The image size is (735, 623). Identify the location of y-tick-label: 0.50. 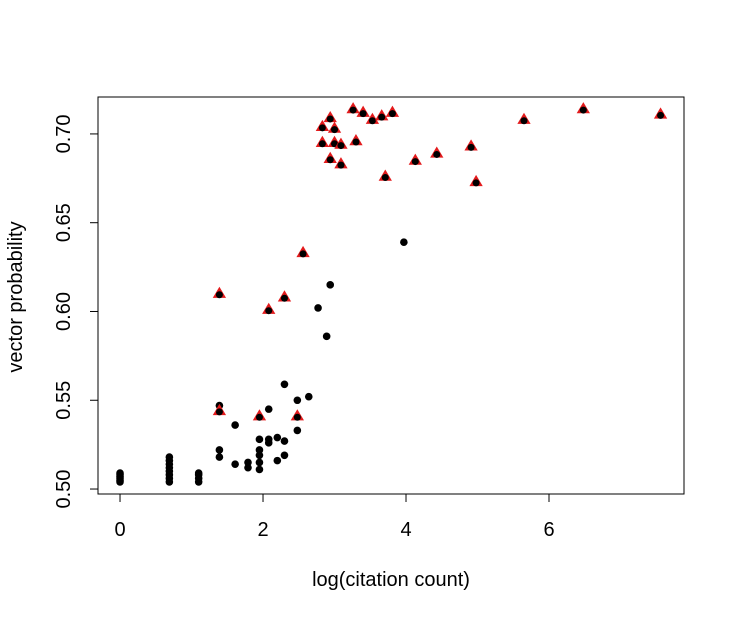
(64, 489).